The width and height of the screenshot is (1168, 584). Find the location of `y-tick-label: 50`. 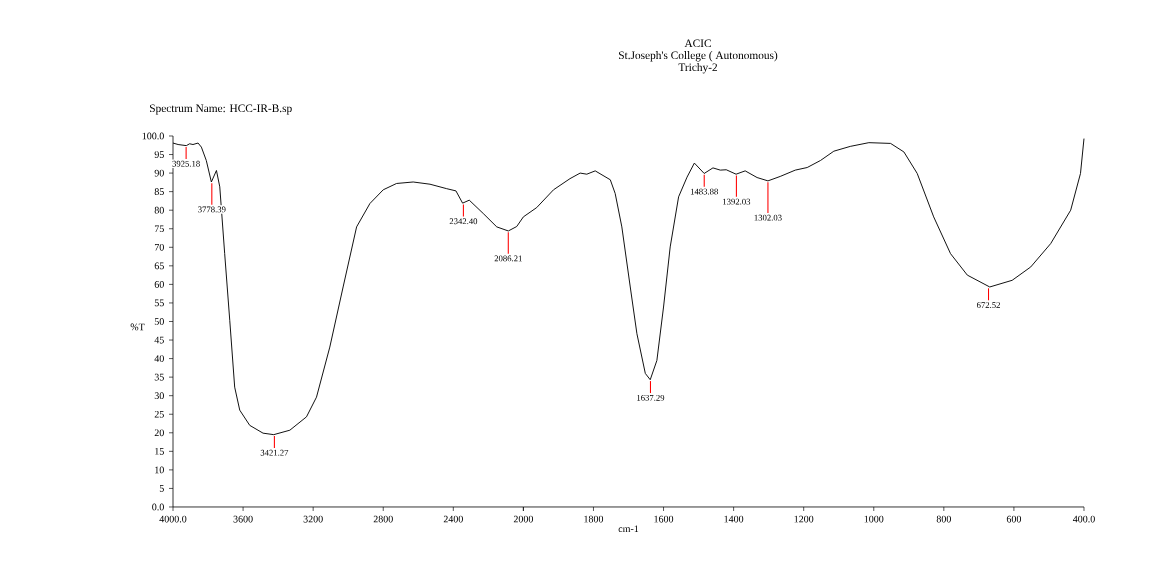

y-tick-label: 50 is located at coordinates (159, 321).